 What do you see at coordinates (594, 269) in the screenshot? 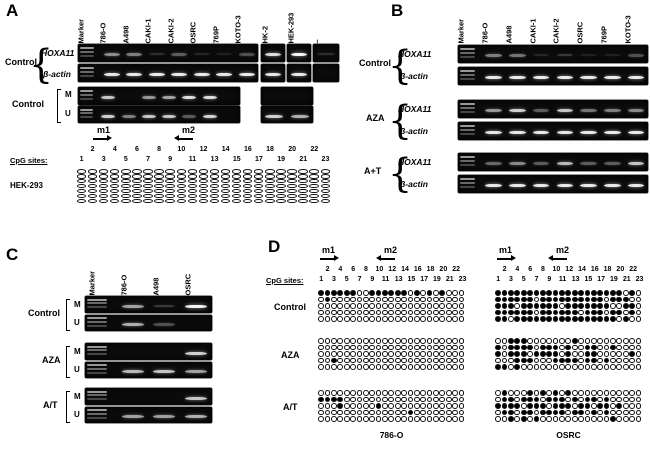
I see `cpg-site-number: 16` at bounding box center [594, 269].